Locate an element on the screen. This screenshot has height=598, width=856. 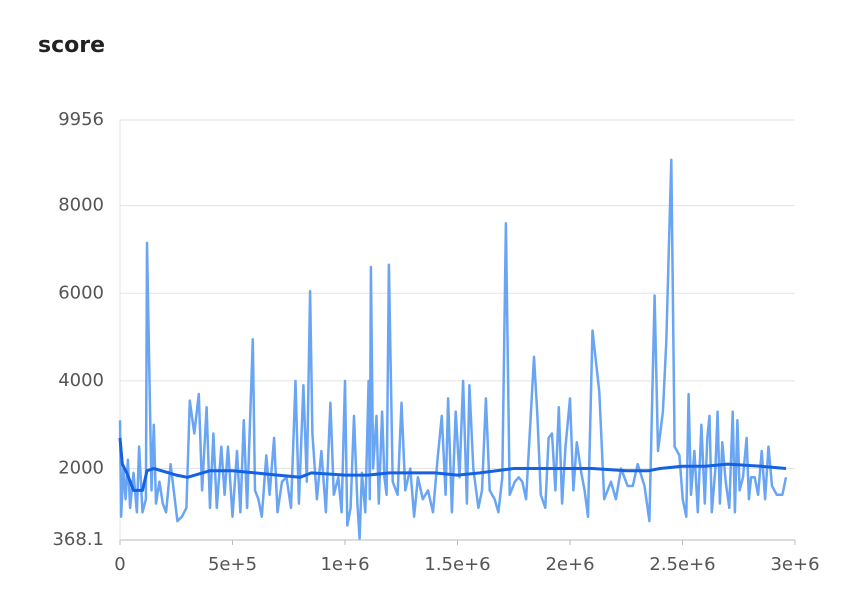
y-tick-label: 9956 is located at coordinates (81, 119).